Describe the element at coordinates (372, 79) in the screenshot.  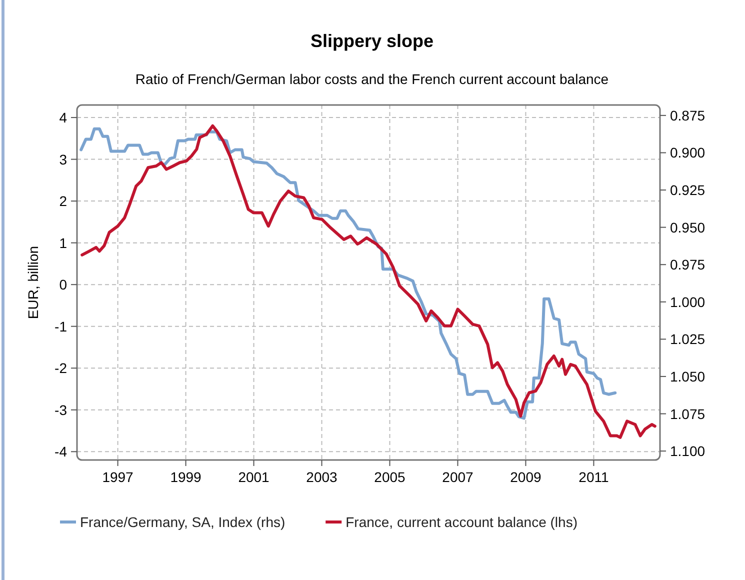
I see `chart-subtitle: Ratio of French/German labor costs and the French current account balance` at that location.